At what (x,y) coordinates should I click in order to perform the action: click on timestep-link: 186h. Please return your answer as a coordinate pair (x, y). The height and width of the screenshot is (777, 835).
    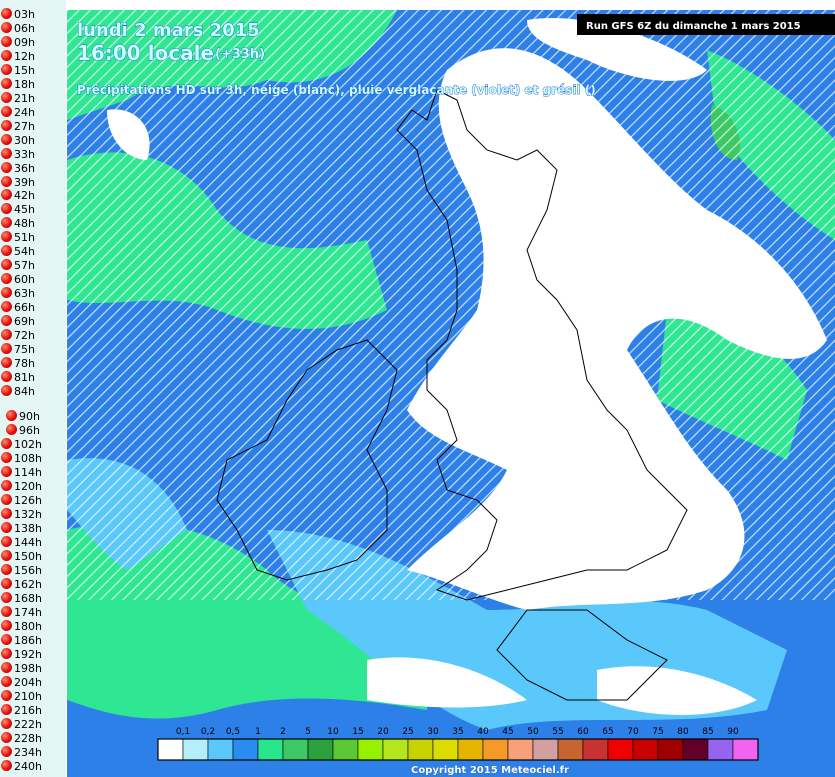
    Looking at the image, I should click on (21, 640).